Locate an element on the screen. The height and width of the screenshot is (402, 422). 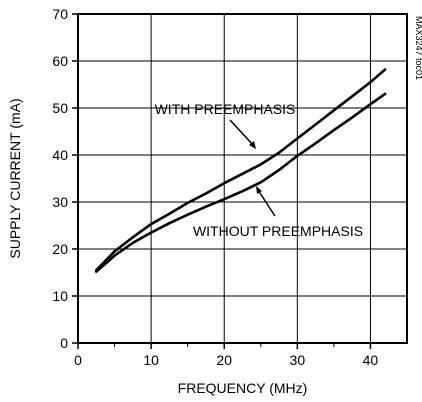
x-tick-labels: 0 10 20 30 40 is located at coordinates (226, 360).